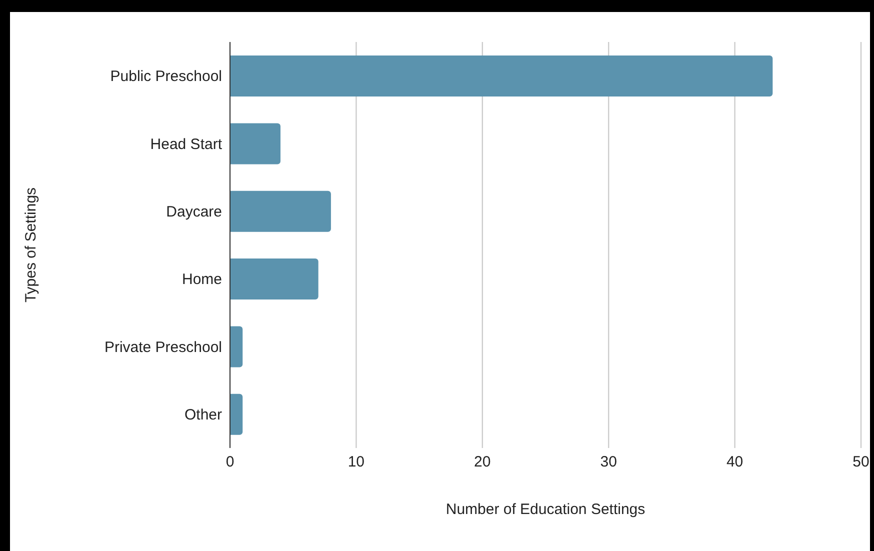  Describe the element at coordinates (31, 245) in the screenshot. I see `y-axis-title: Types of Settings` at that location.